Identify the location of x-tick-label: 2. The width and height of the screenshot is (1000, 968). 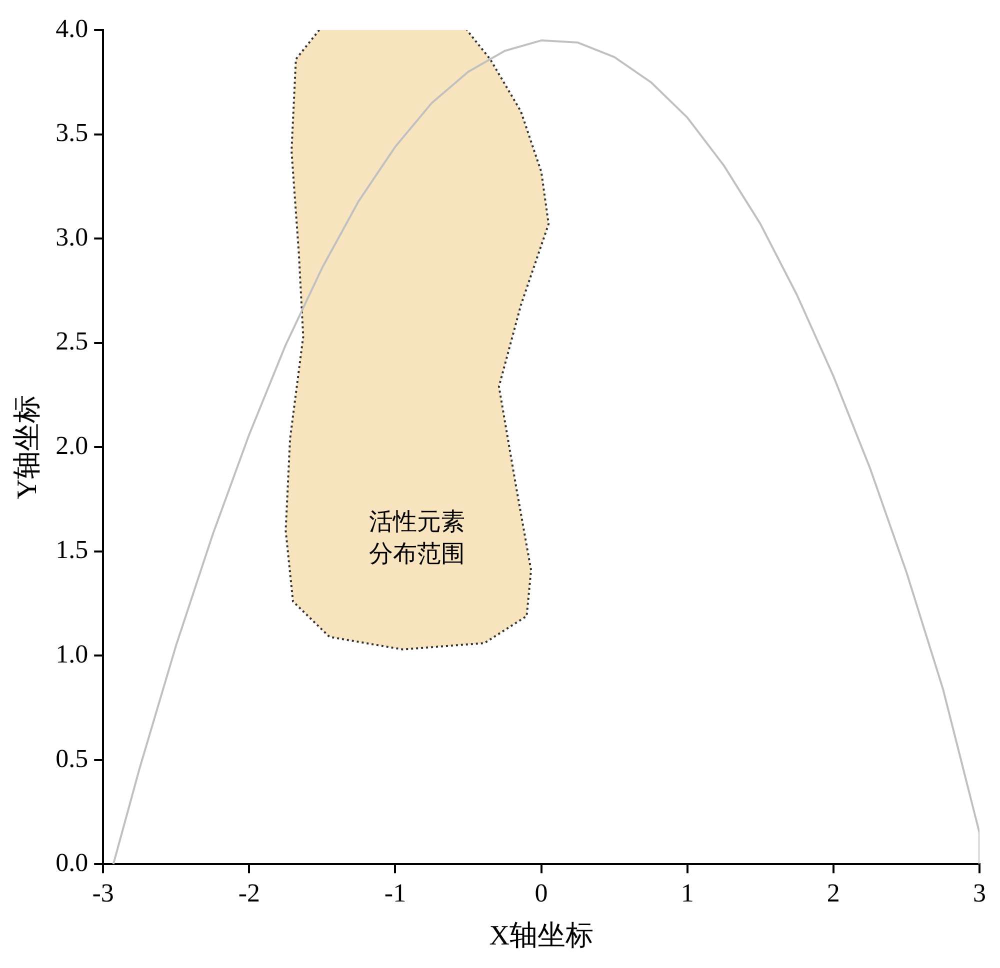
(833, 893).